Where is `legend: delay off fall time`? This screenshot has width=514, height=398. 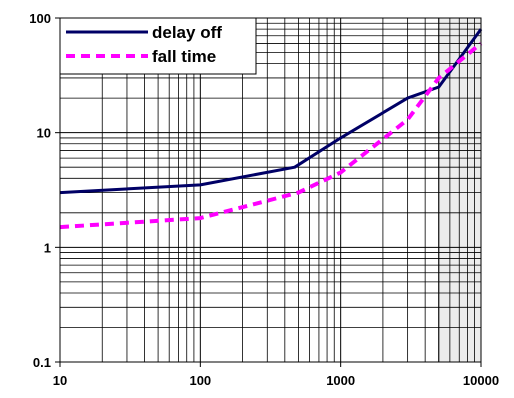 legend: delay off fall time is located at coordinates (158, 46).